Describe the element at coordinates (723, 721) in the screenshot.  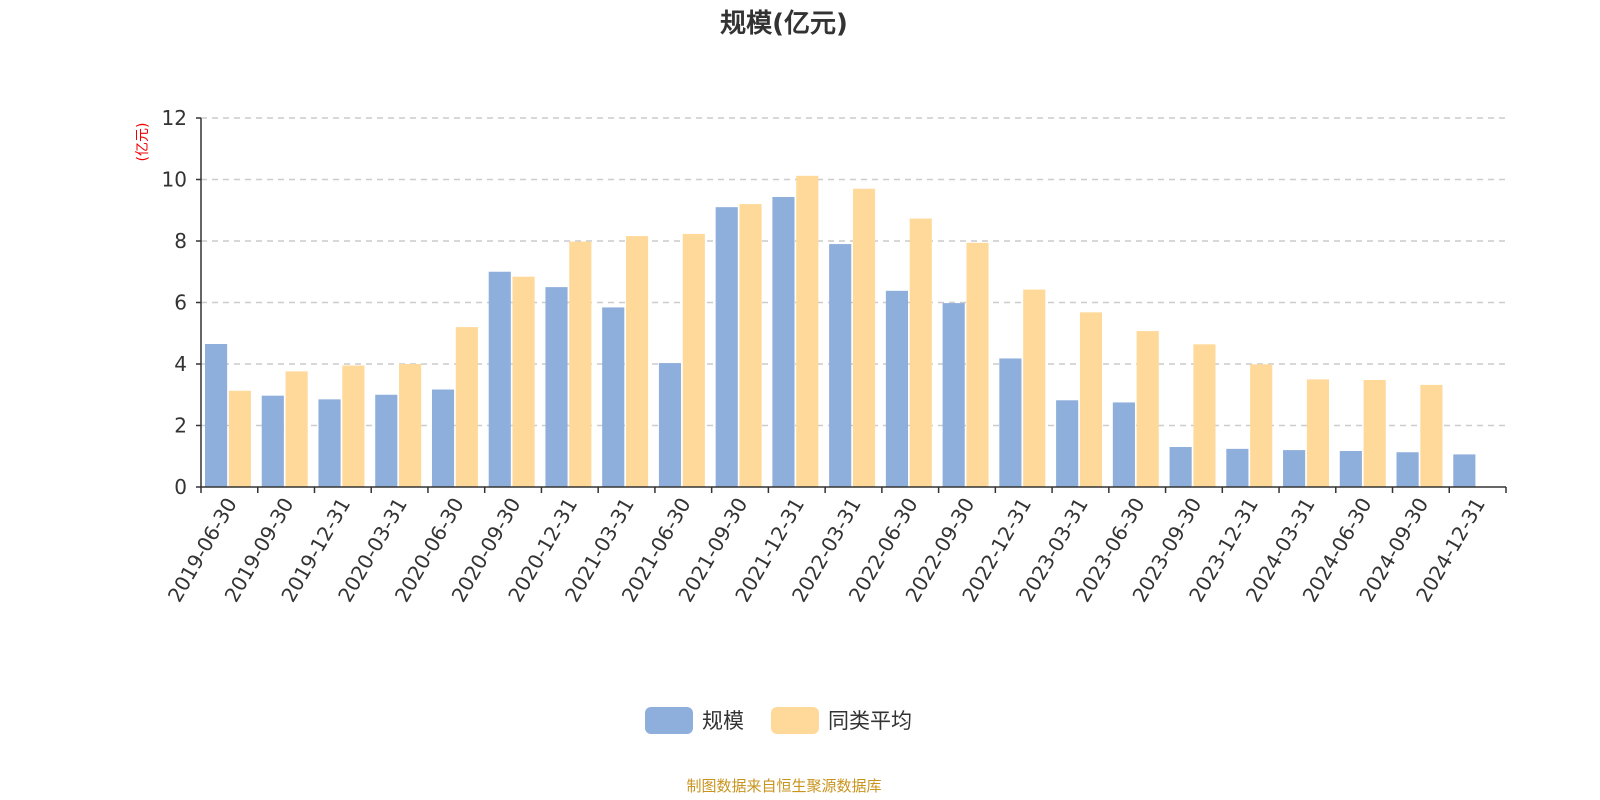
I see `legend-label: 规模` at that location.